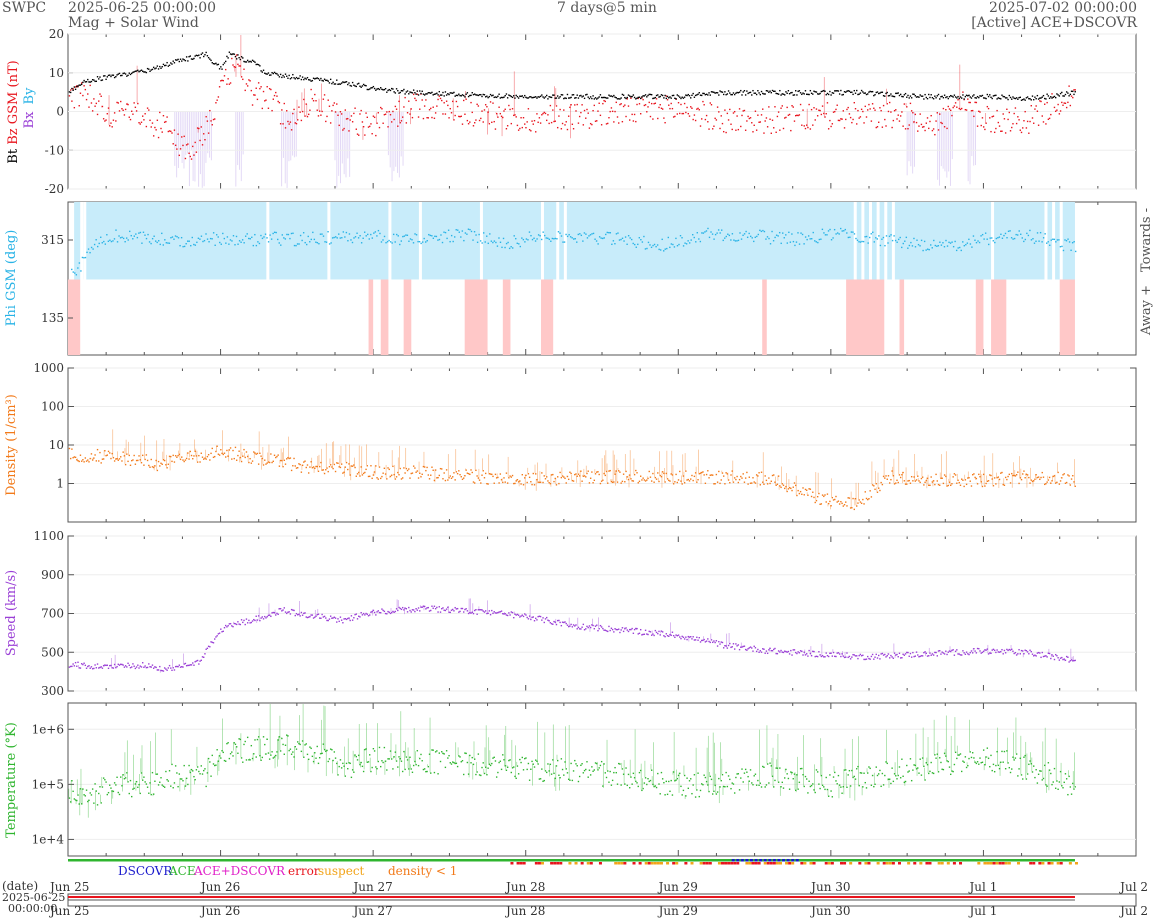 This screenshot has height=918, width=1157. Describe the element at coordinates (52, 652) in the screenshot. I see `speed-y-tick-label: 500` at that location.